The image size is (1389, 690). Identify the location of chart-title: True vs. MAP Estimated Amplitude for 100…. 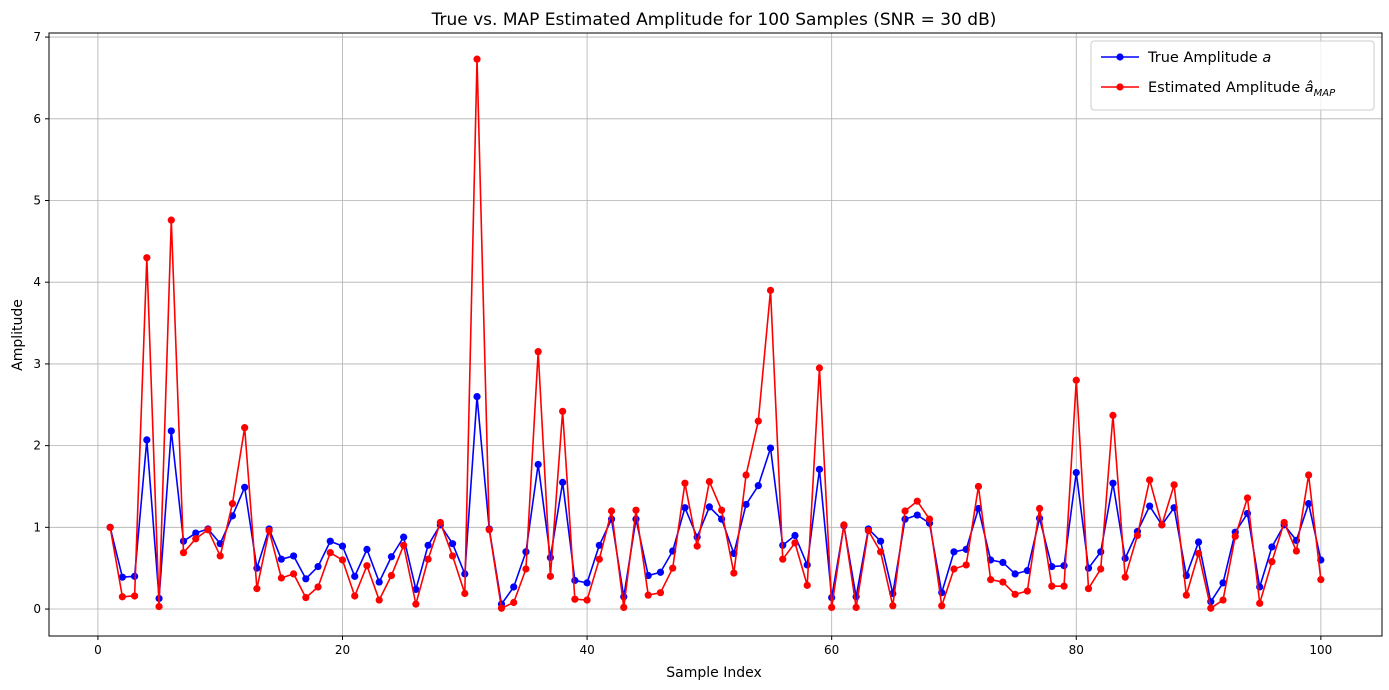
(714, 20).